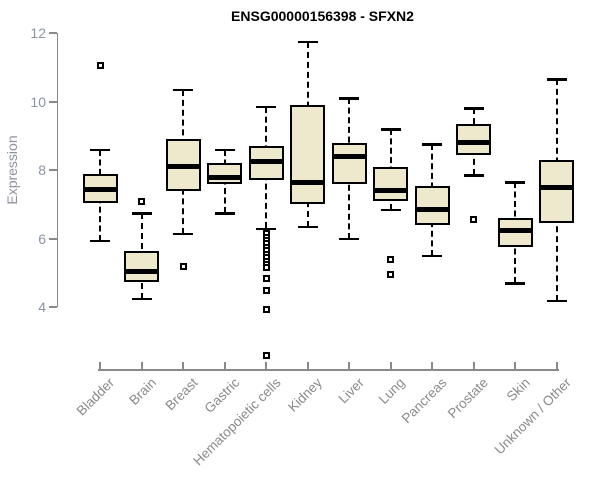 This screenshot has width=600, height=500. What do you see at coordinates (322, 16) in the screenshot?
I see `chart-title: ENSG00000156398 - SFXN2` at bounding box center [322, 16].